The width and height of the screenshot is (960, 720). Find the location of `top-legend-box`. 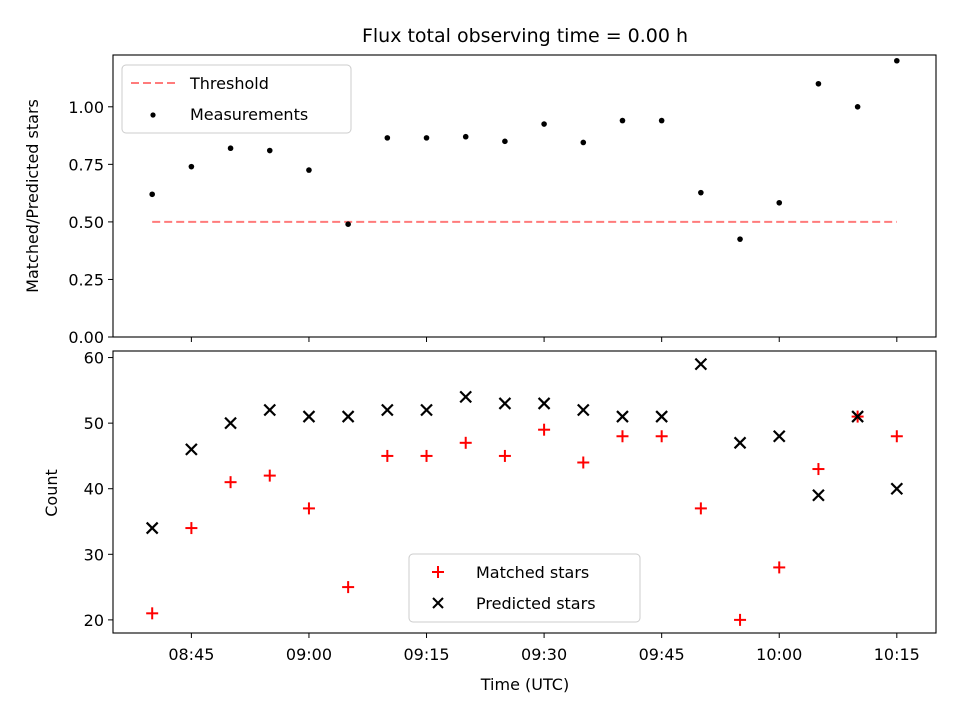

top-legend-box is located at coordinates (236, 99).